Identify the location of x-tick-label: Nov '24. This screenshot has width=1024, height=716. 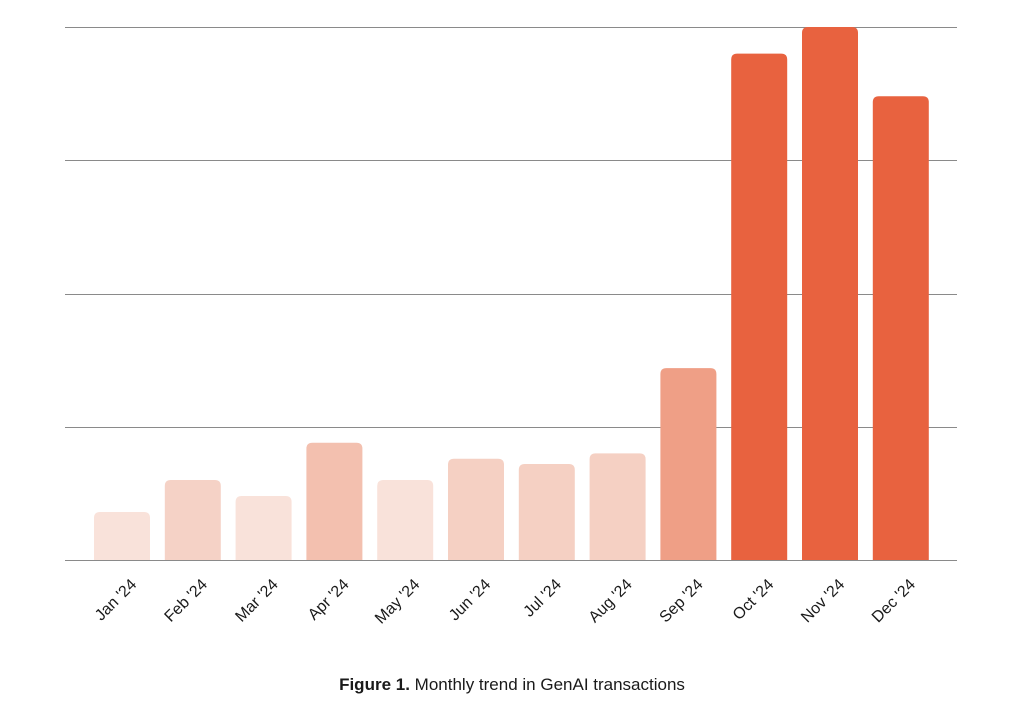
(823, 601).